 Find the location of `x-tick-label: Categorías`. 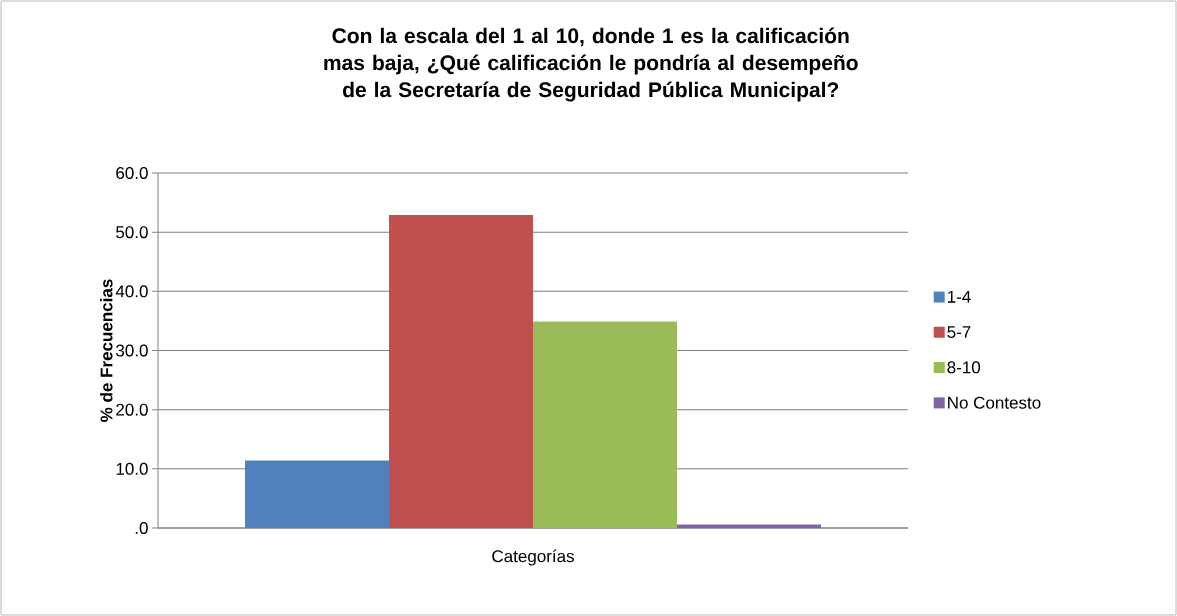

x-tick-label: Categorías is located at coordinates (533, 557).